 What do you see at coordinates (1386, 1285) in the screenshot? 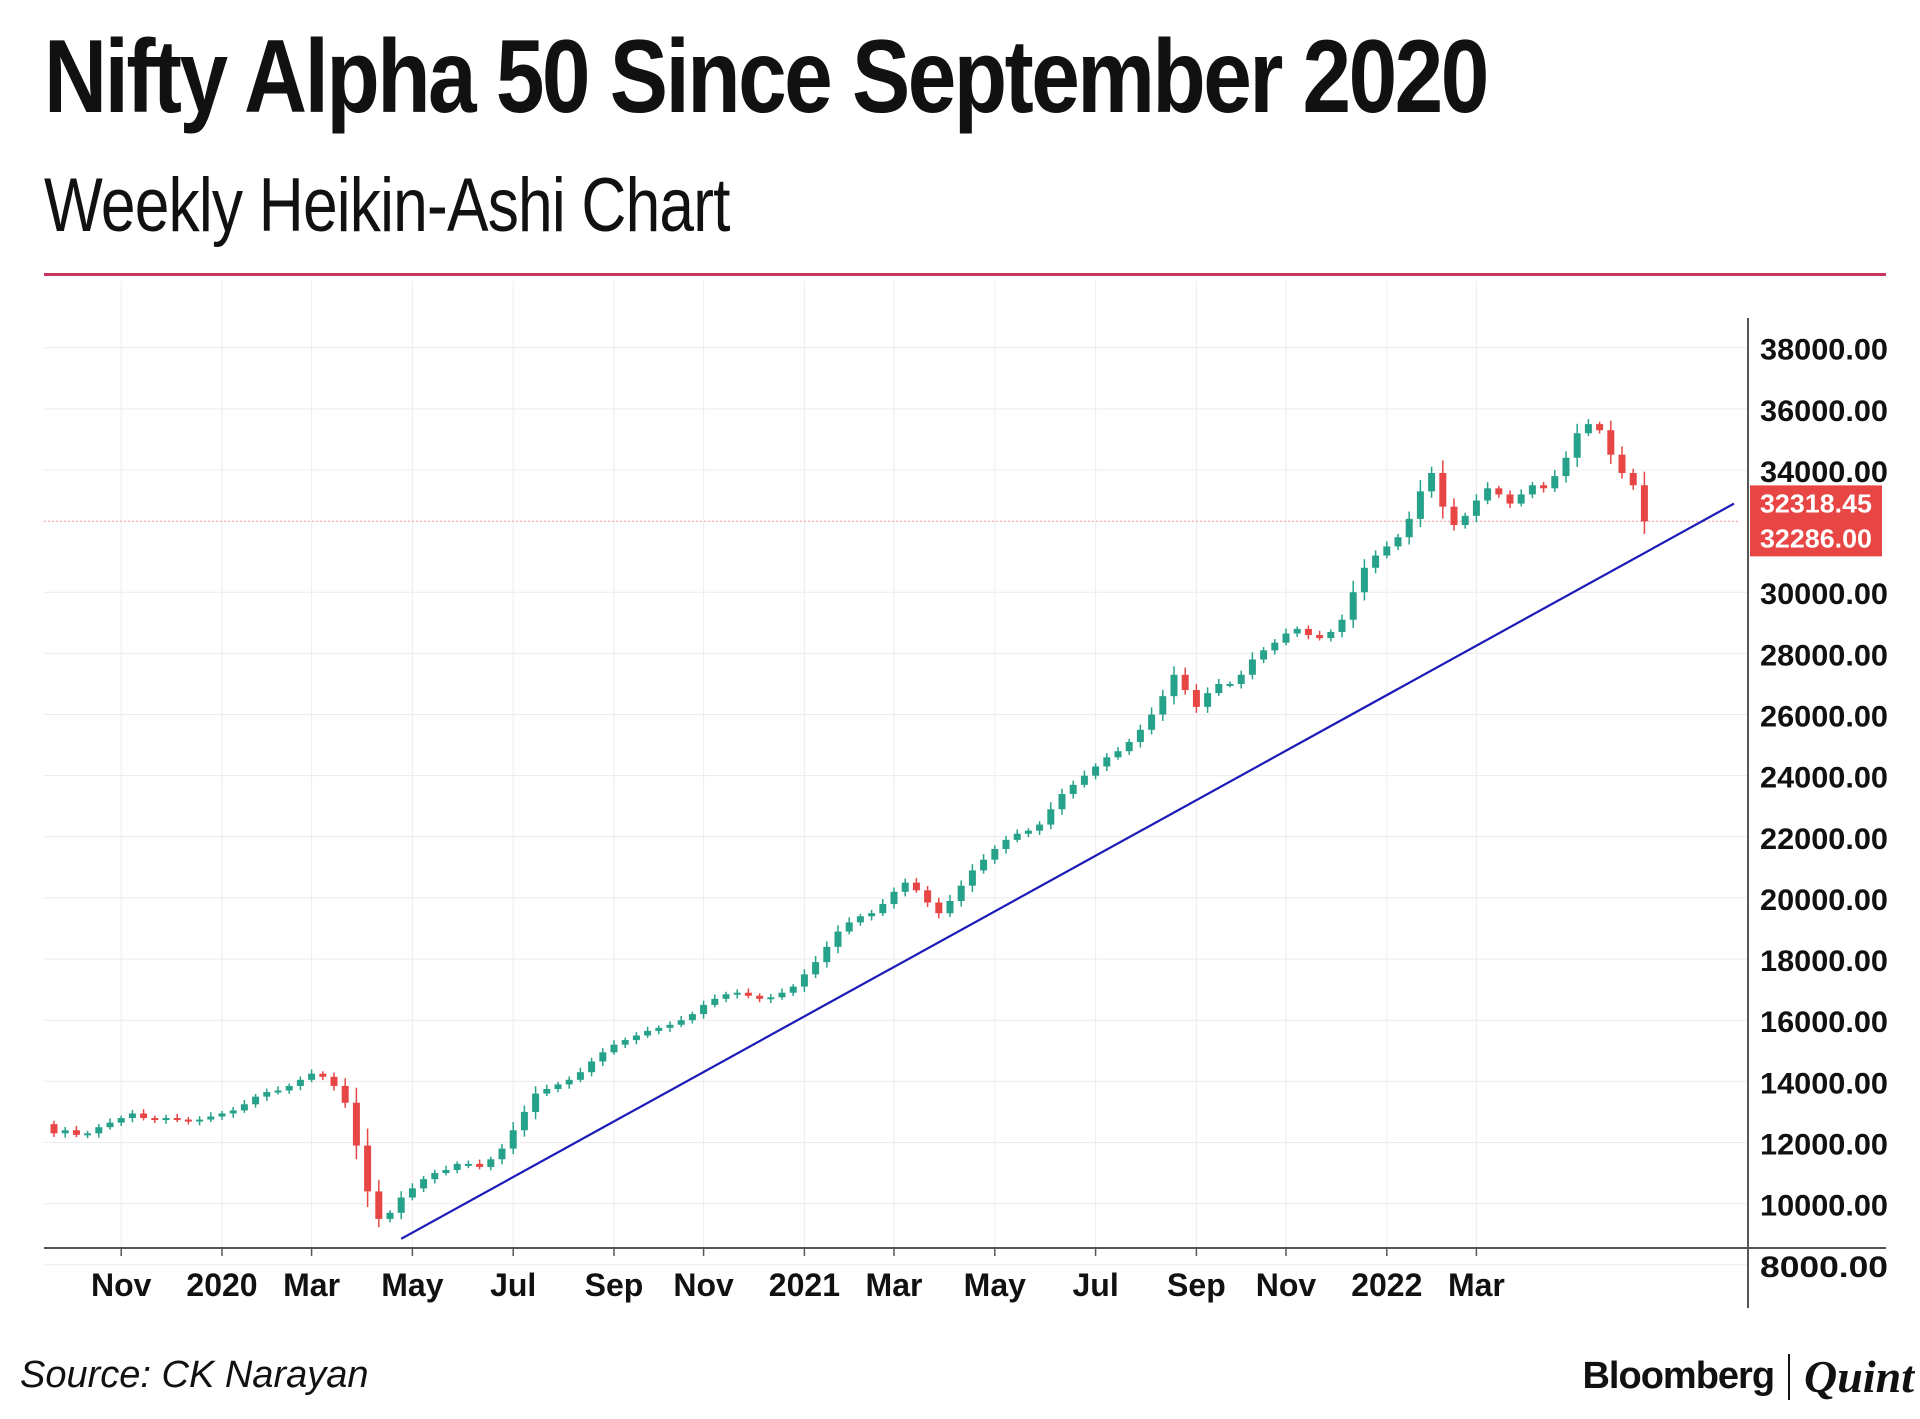
I see `x-tick-label: 2022` at bounding box center [1386, 1285].